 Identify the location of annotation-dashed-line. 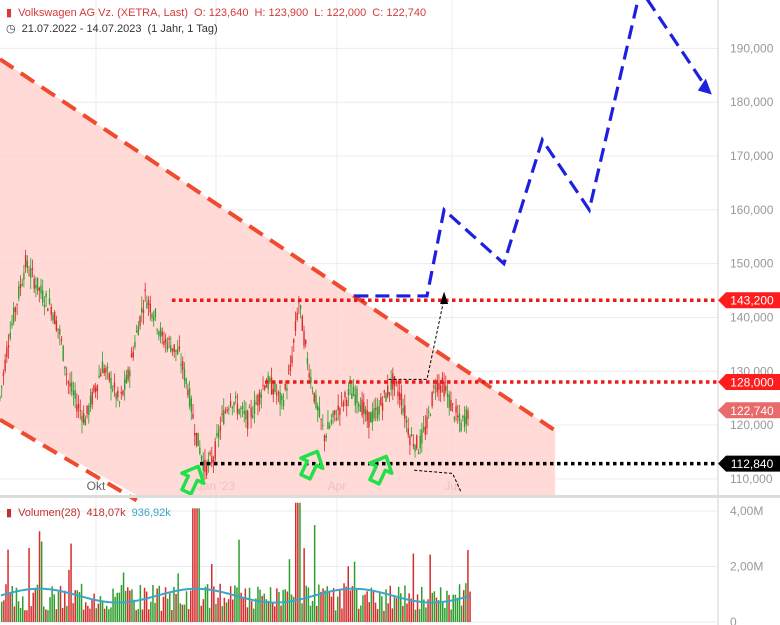
(438, 481).